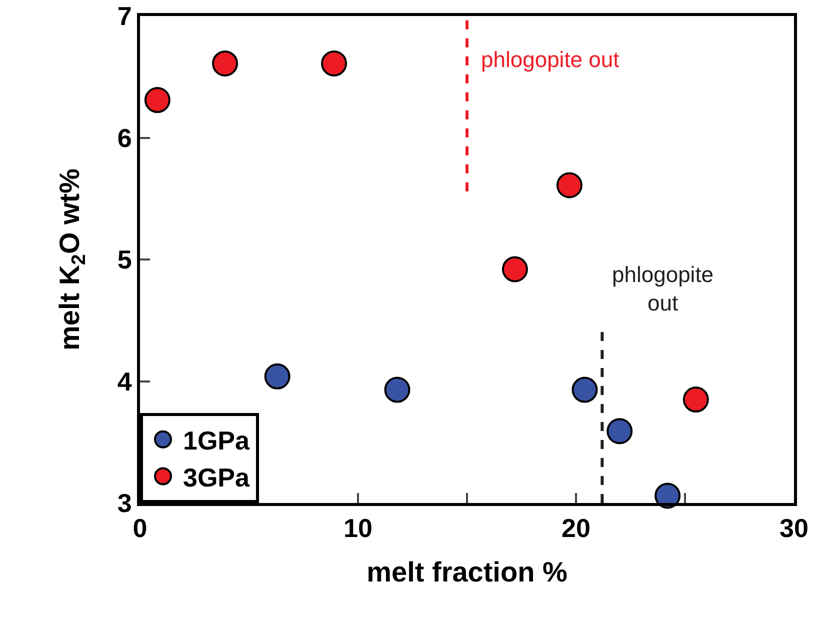 Image resolution: width=817 pixels, height=623 pixels. Describe the element at coordinates (124, 503) in the screenshot. I see `y-tick-label: 3` at that location.